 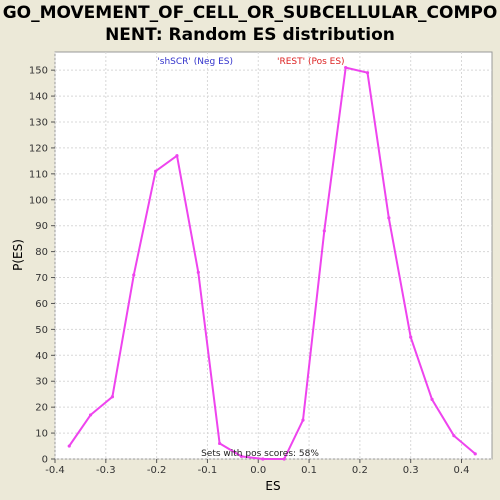 What do you see at coordinates (41, 382) in the screenshot?
I see `y-tick-label: 30` at bounding box center [41, 382].